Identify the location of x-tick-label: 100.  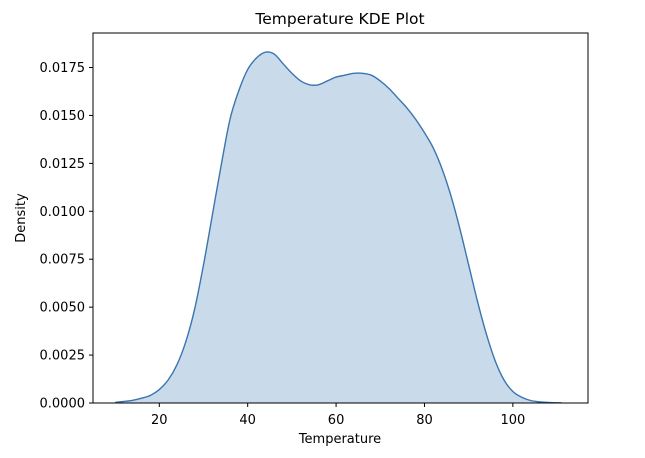
(512, 420).